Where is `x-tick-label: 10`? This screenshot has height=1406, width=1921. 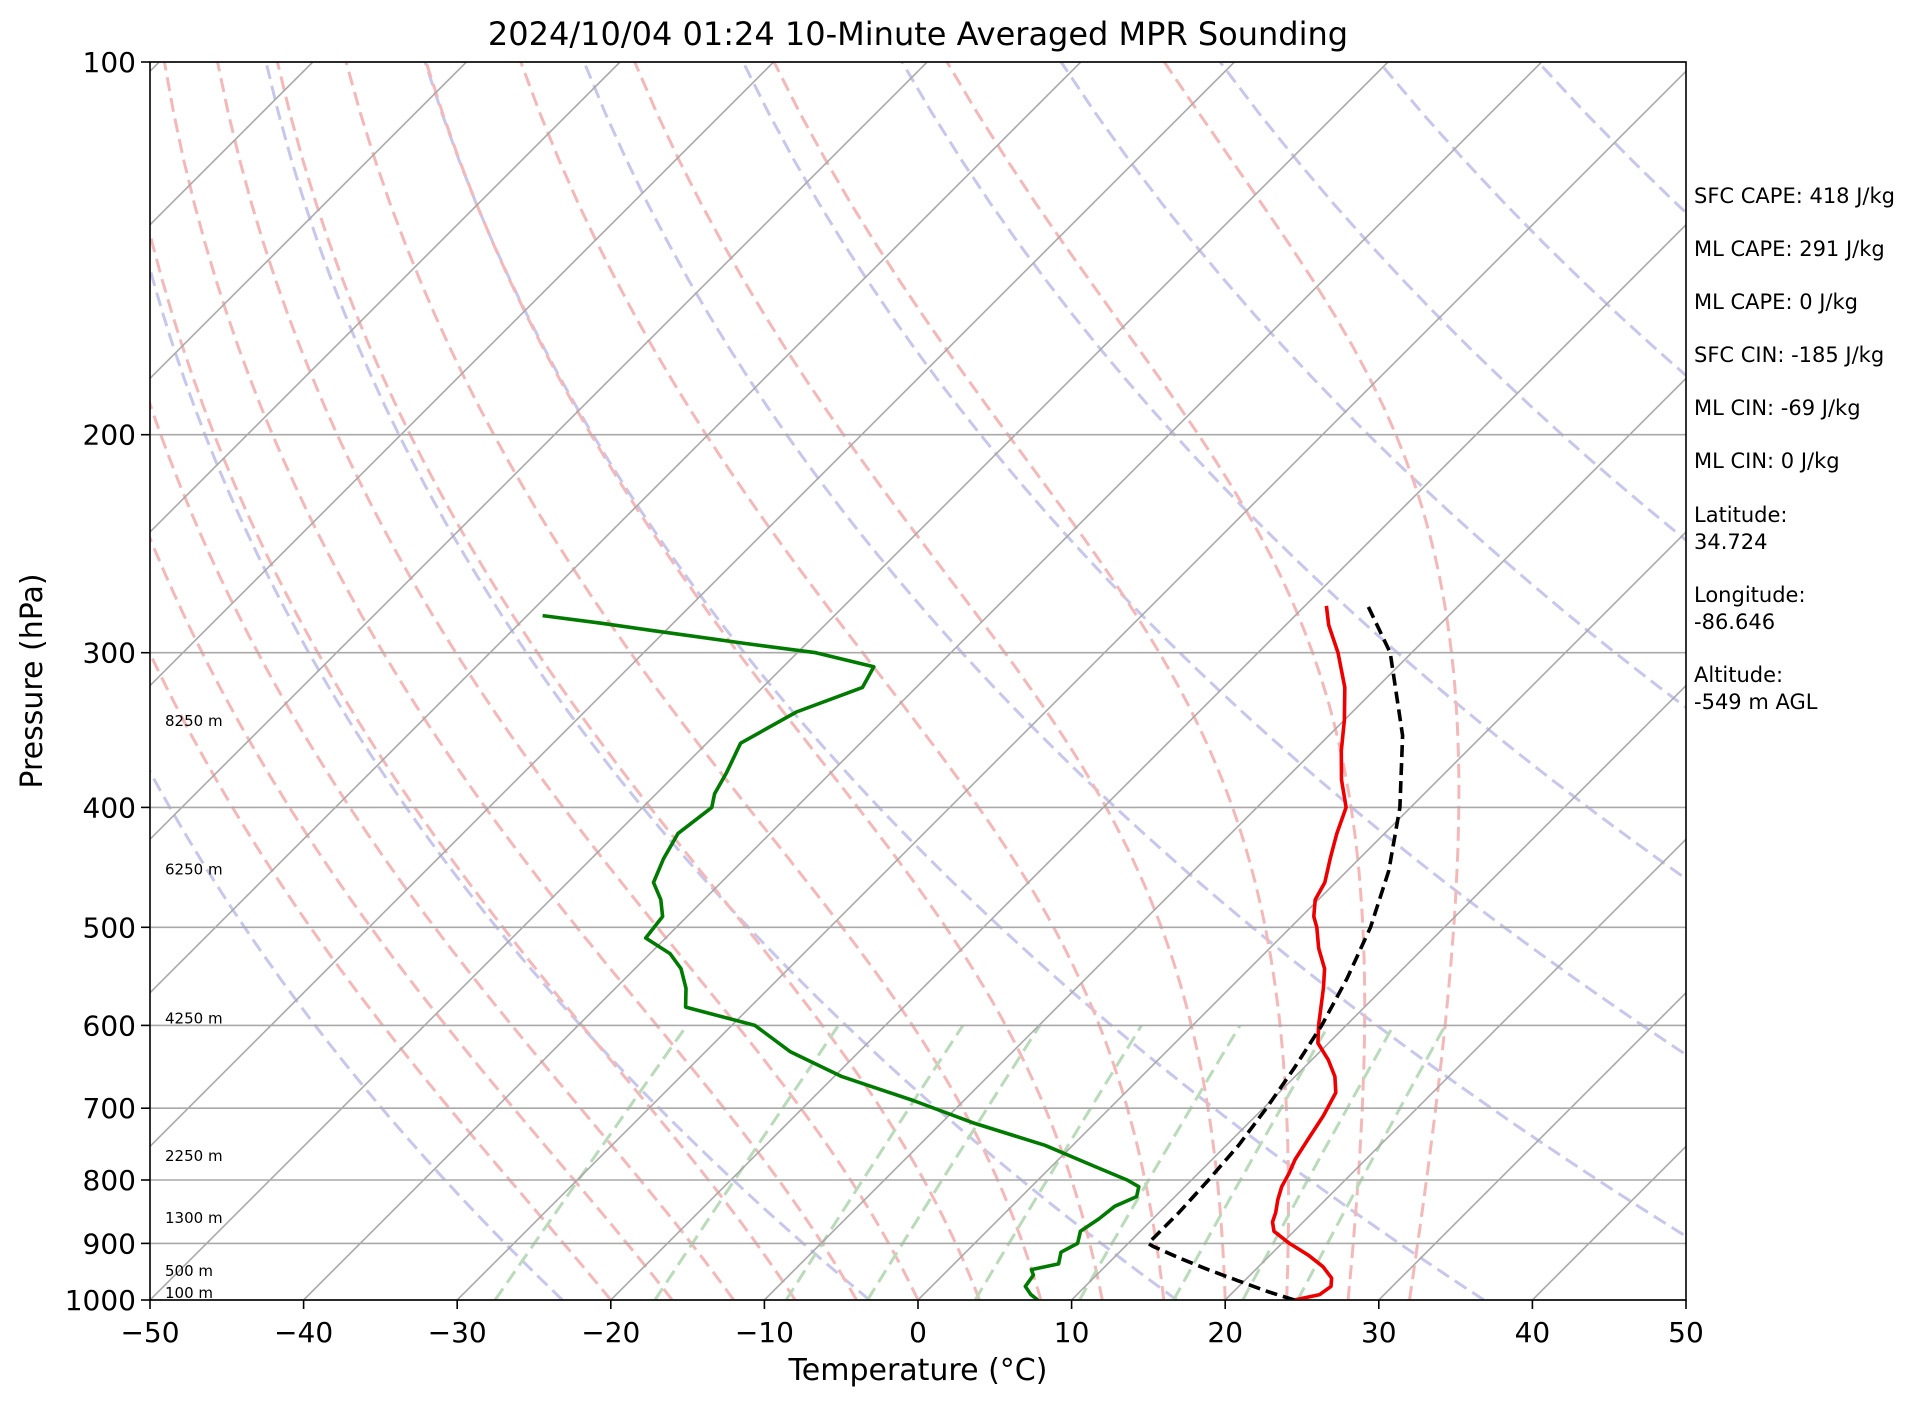
x-tick-label: 10 is located at coordinates (1072, 1332).